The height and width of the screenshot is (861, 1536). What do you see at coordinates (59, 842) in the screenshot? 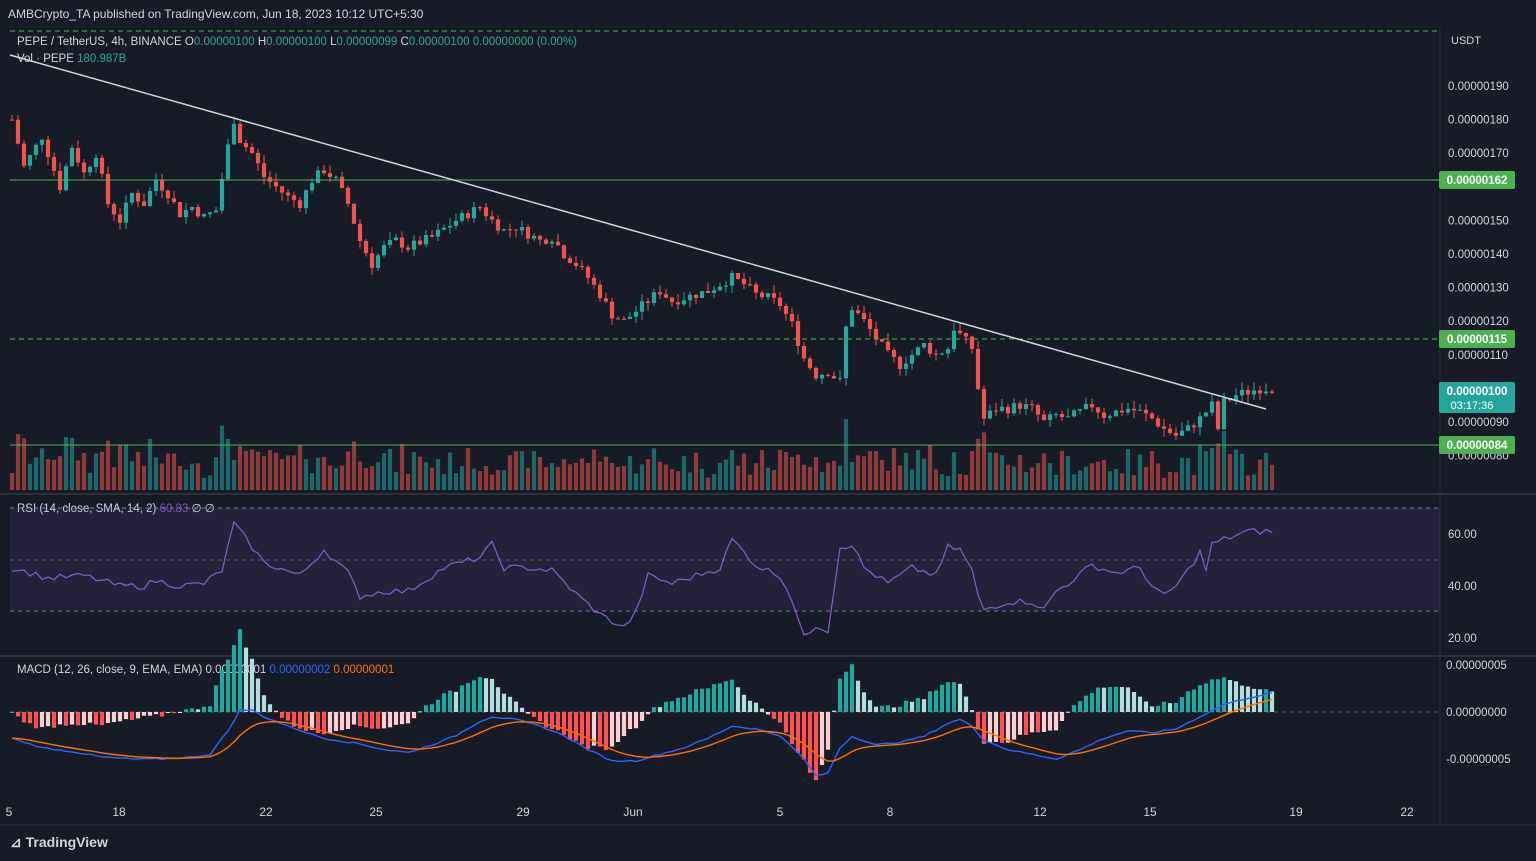
I see `tradingview-logo: ⊿ TradingView` at bounding box center [59, 842].